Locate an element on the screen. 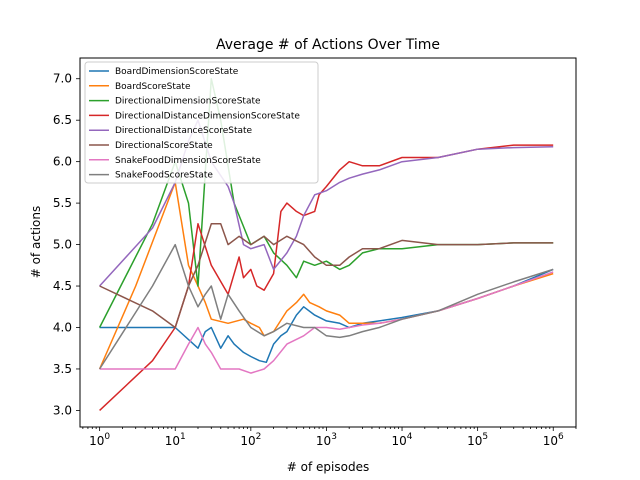 This screenshot has width=640, height=480. x-axis-label: # of episodes is located at coordinates (328, 467).